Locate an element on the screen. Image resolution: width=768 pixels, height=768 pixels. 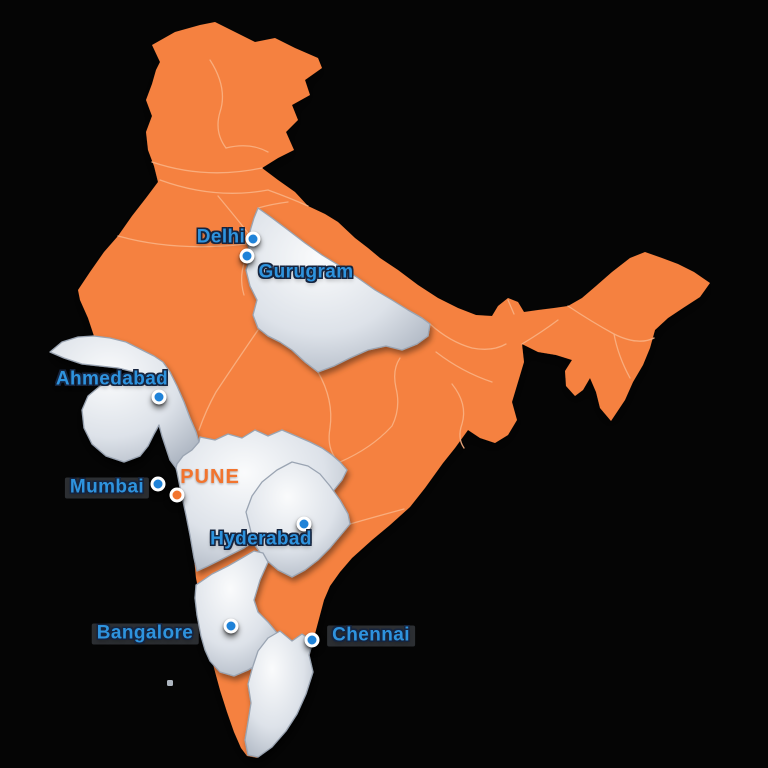
city-label-bangalore: Bangalore is located at coordinates (145, 634).